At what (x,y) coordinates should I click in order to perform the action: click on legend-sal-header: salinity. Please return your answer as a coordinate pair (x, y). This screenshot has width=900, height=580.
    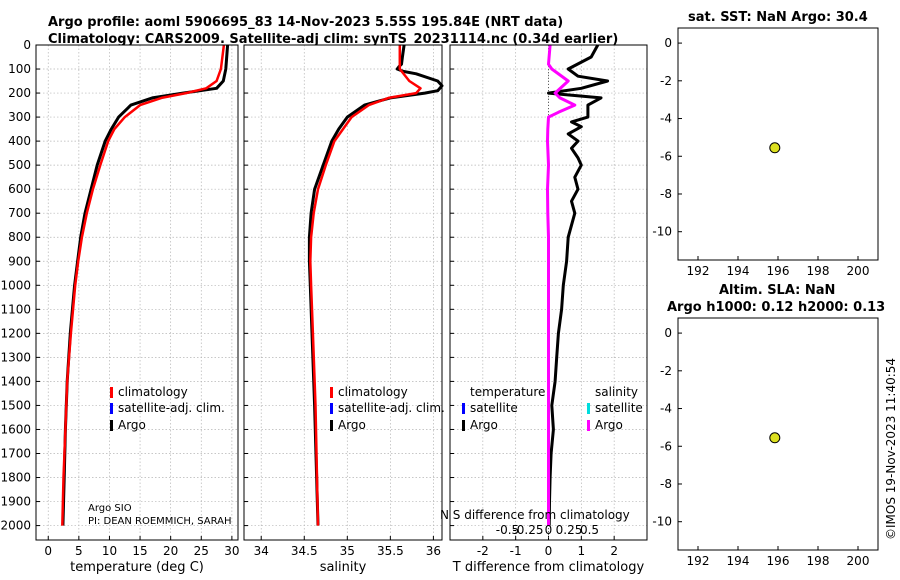
    Looking at the image, I should click on (616, 392).